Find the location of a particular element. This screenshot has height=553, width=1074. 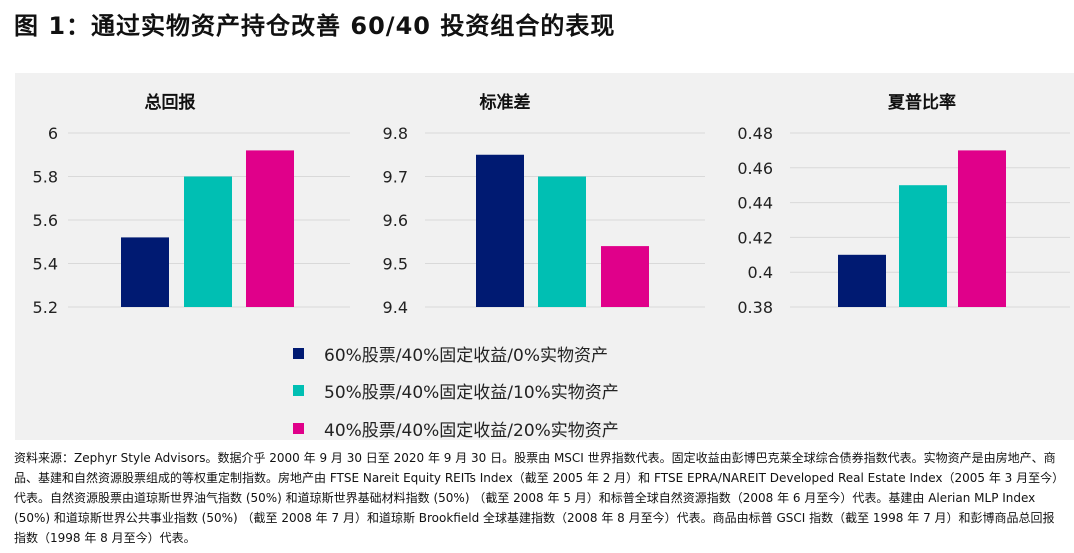

legend-item: 40%股票/40%固定收益/20%实物资产 is located at coordinates (456, 428).